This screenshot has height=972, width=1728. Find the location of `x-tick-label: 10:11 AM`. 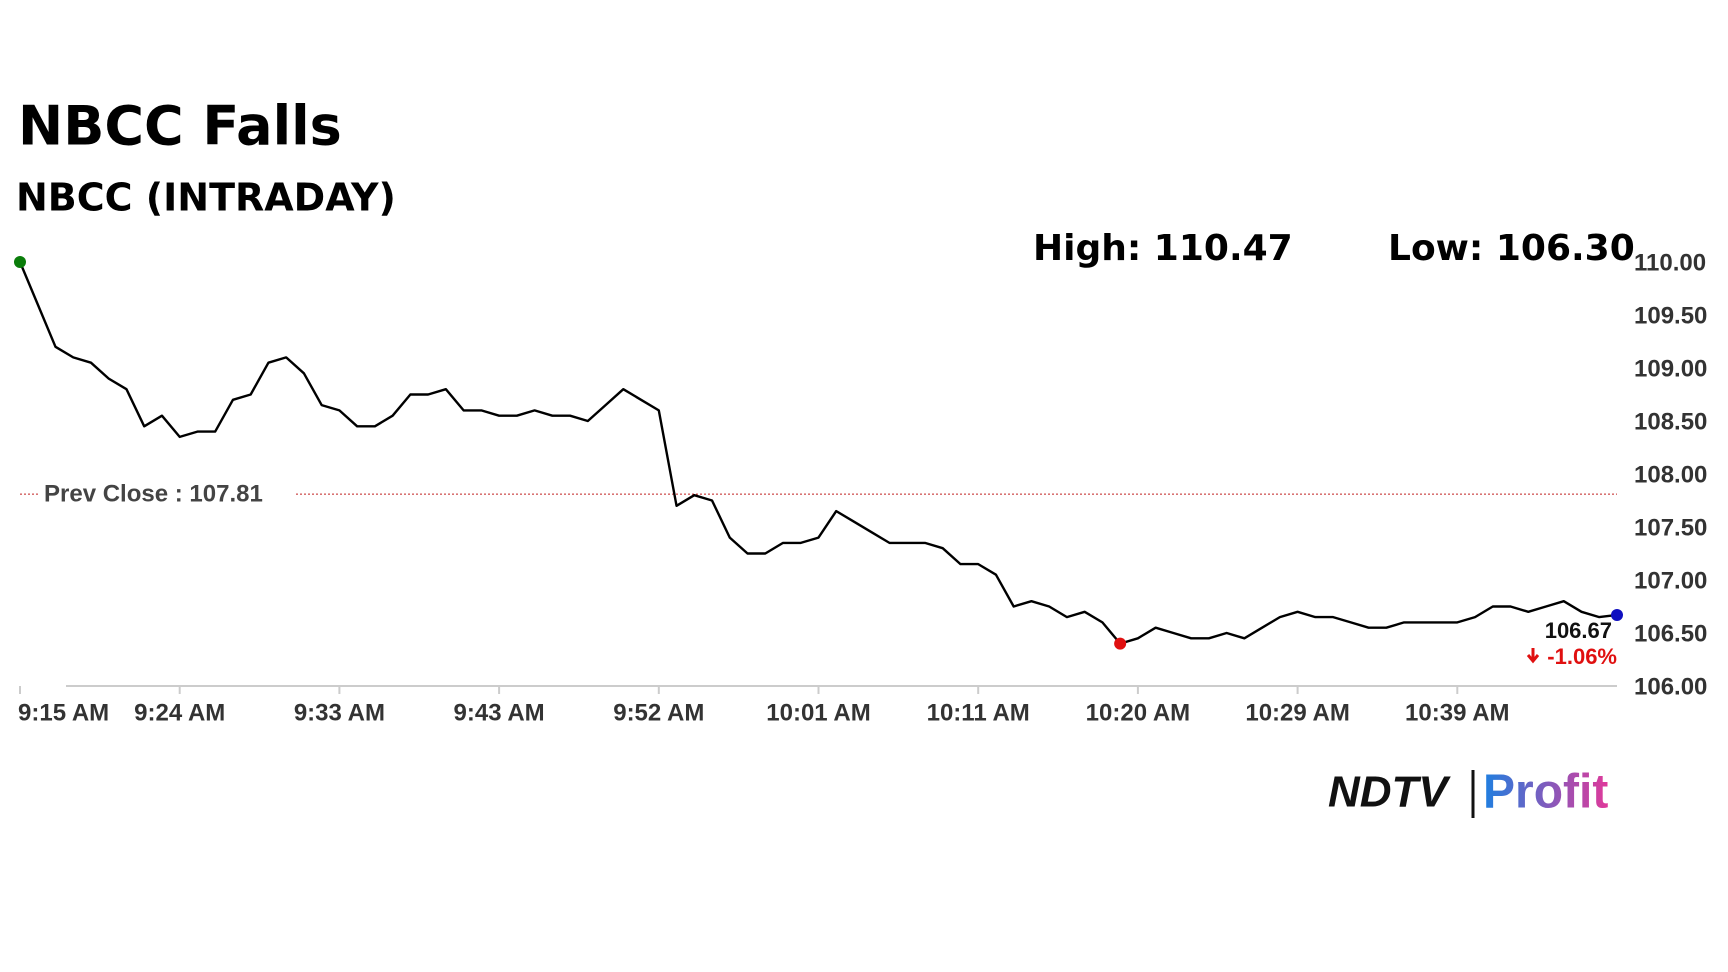

x-tick-label: 10:11 AM is located at coordinates (978, 712).